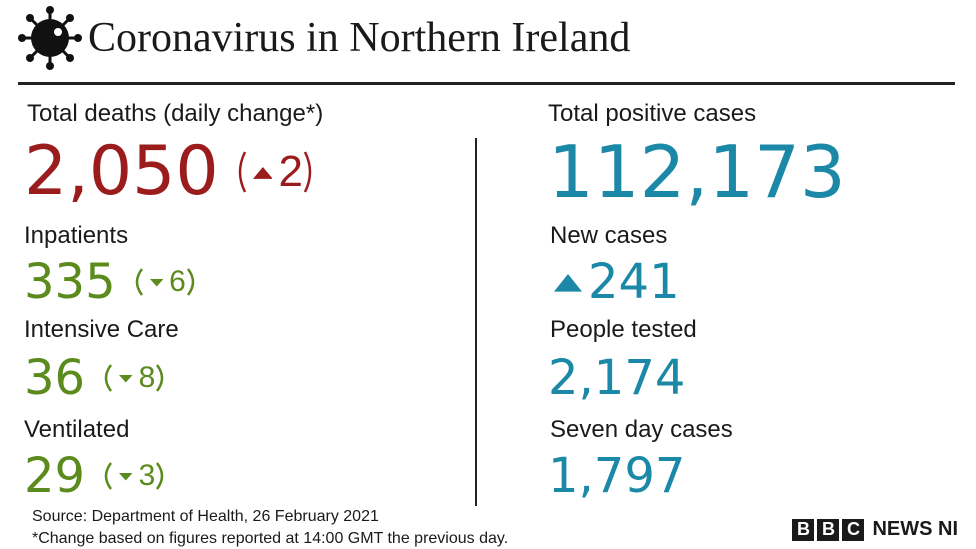 The width and height of the screenshot is (976, 549). I want to click on stat-change: 2, so click(275, 172).